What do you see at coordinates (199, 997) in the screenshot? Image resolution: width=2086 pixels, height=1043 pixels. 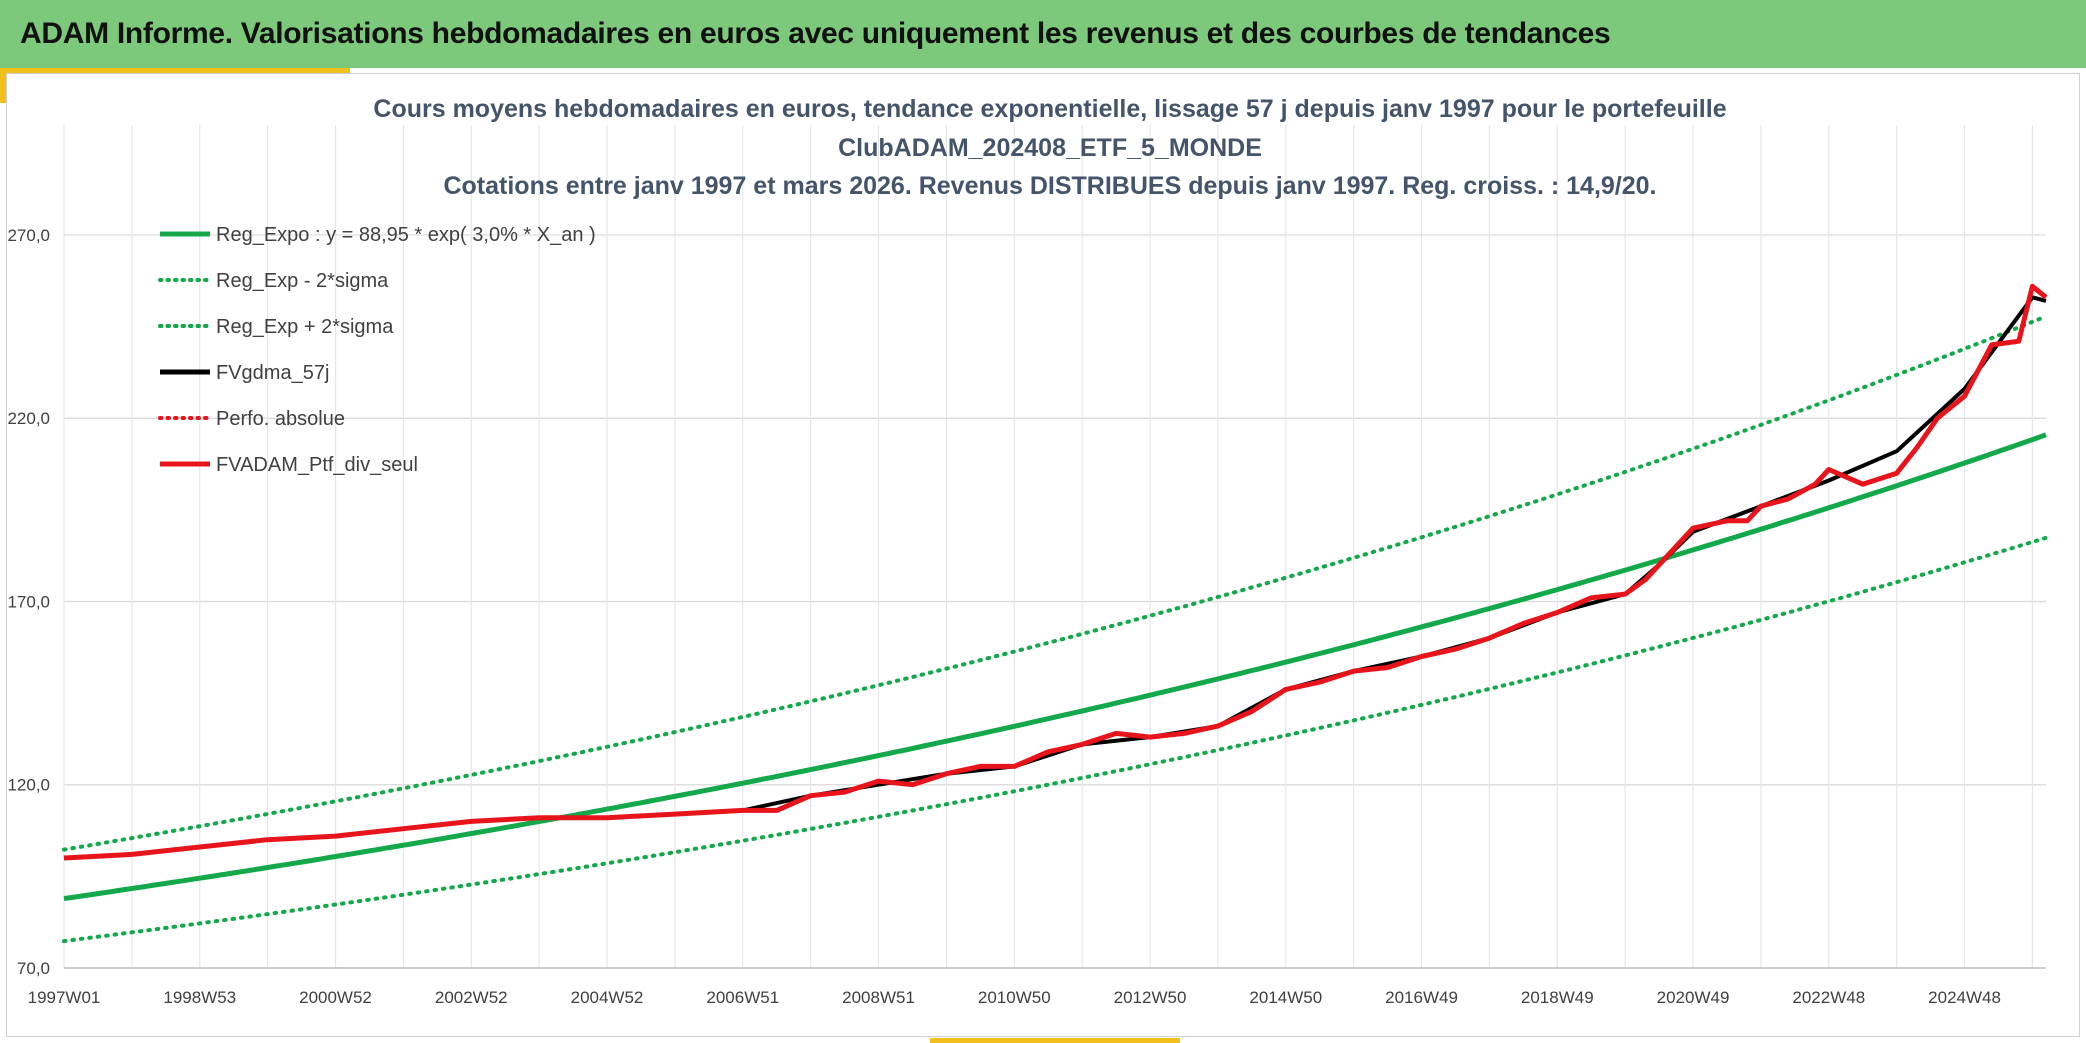 I see `x-tick-label: 1998W53` at bounding box center [199, 997].